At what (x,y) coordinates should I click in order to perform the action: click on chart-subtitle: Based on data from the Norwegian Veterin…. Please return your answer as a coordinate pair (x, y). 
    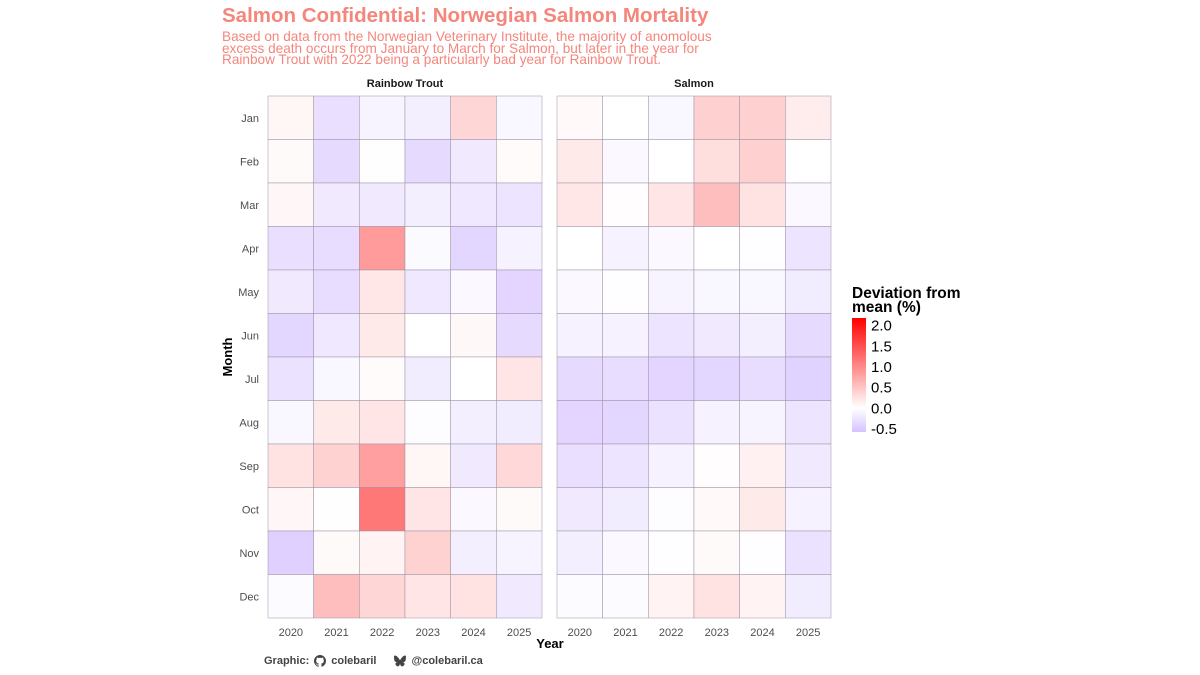
    Looking at the image, I should click on (502, 48).